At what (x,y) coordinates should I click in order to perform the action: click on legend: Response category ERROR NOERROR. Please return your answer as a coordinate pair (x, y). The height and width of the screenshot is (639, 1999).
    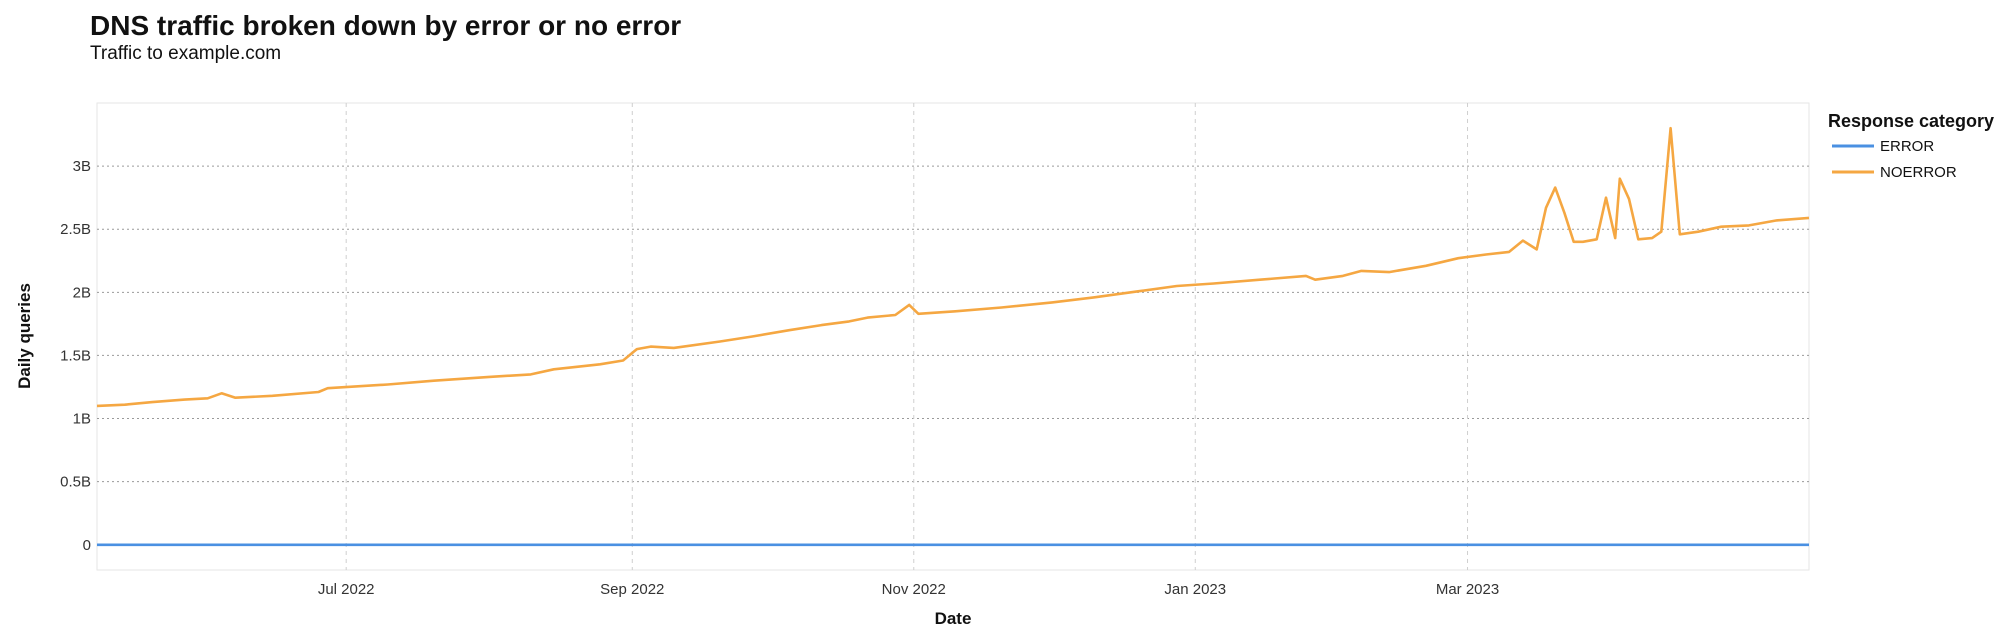
    Looking at the image, I should click on (1911, 146).